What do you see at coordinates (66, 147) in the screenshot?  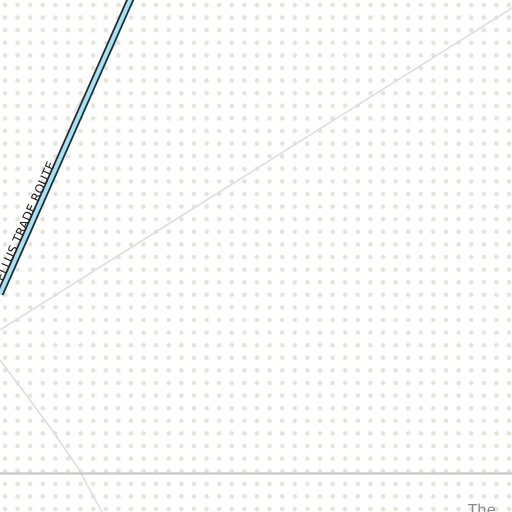 I see `trade-route-fill` at bounding box center [66, 147].